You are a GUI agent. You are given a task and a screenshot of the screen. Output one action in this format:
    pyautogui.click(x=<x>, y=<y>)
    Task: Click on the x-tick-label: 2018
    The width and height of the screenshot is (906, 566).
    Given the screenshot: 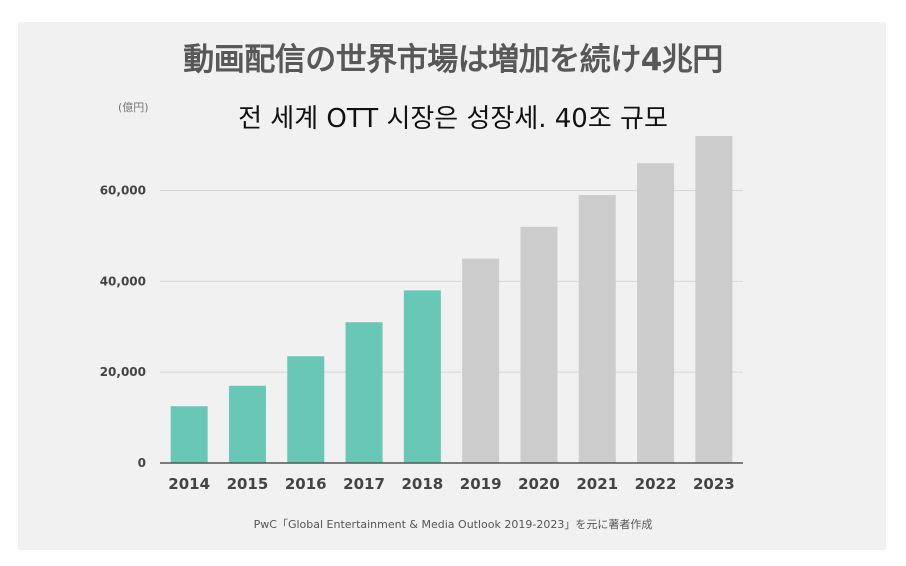 What is the action you would take?
    pyautogui.click(x=422, y=484)
    